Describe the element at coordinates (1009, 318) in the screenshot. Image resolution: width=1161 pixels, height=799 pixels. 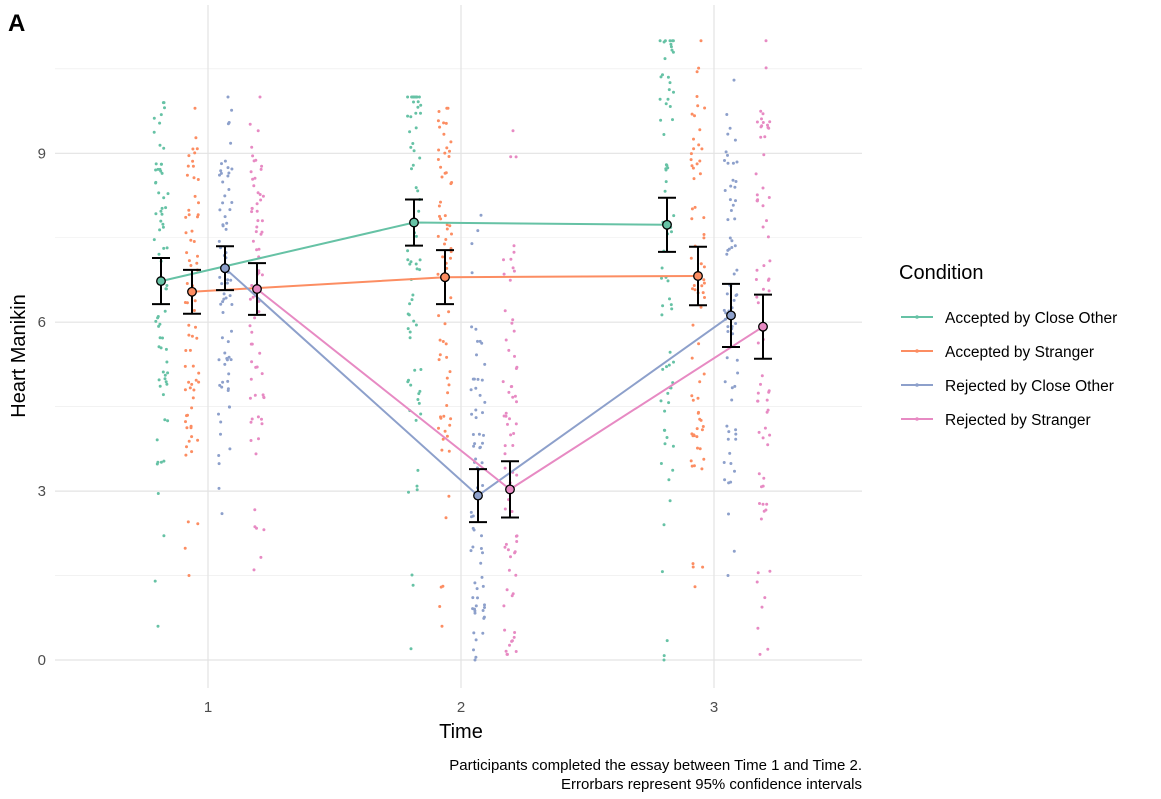
I see `legend-item: Accepted by Close Other` at that location.